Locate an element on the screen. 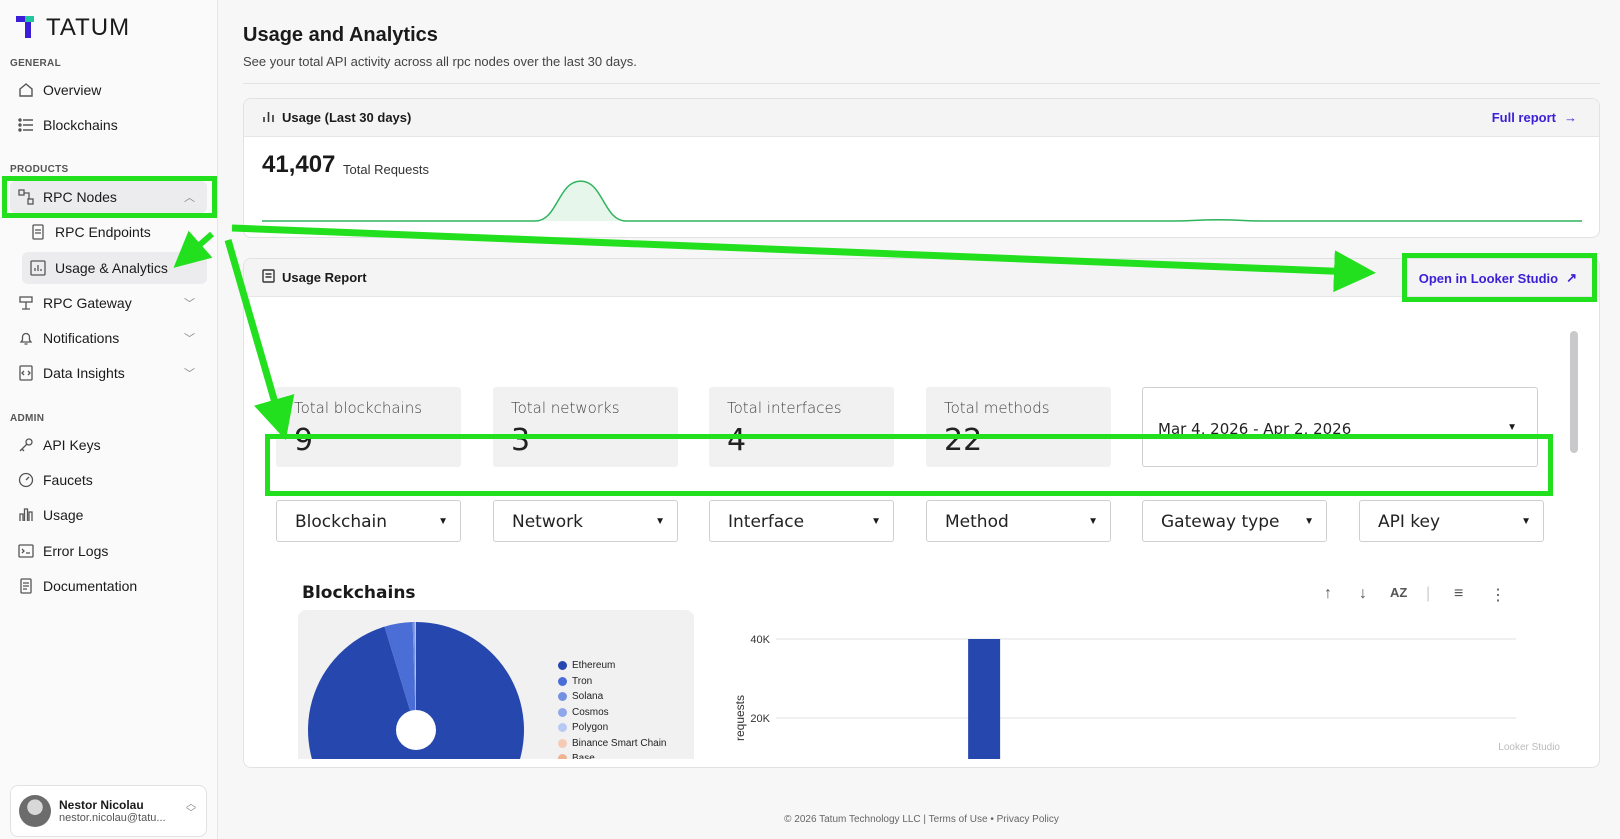 The image size is (1620, 839). filter-label: Gateway type is located at coordinates (1220, 522).